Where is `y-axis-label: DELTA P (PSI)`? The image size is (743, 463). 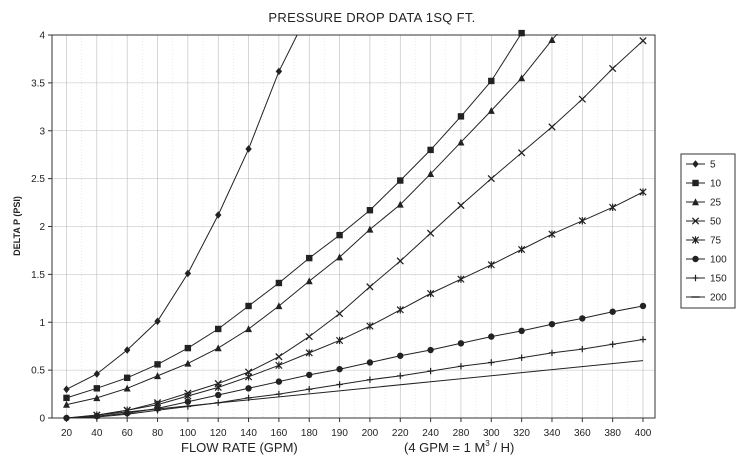
y-axis-label: DELTA P (PSI) is located at coordinates (17, 226).